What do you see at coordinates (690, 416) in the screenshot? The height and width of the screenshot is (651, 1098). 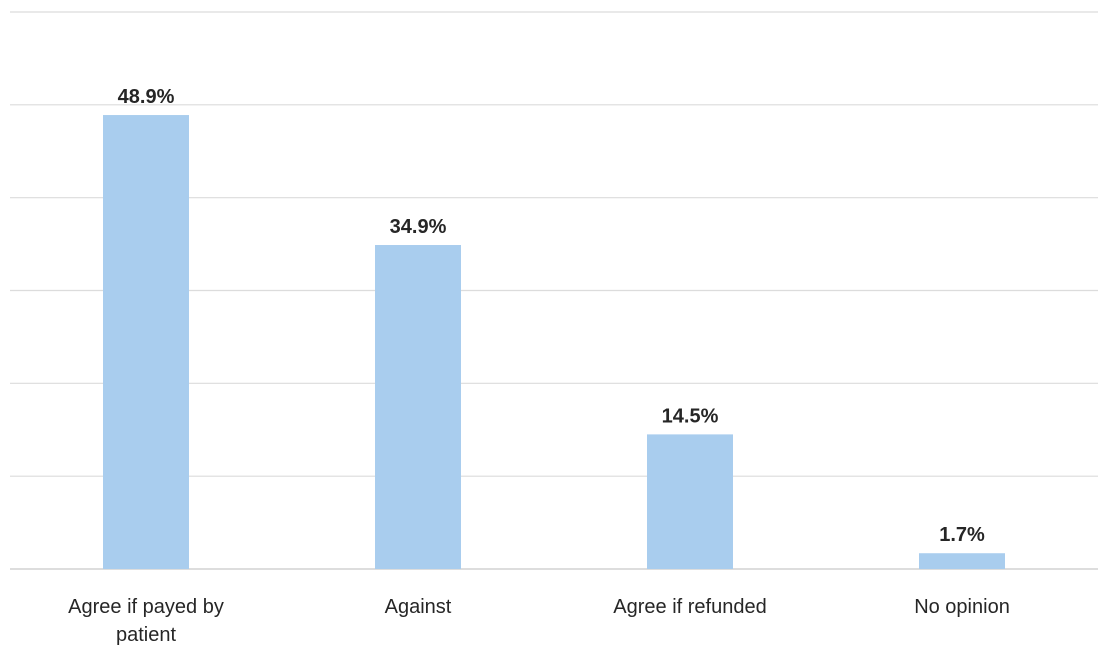 I see `data-label-2: 14.5%` at bounding box center [690, 416].